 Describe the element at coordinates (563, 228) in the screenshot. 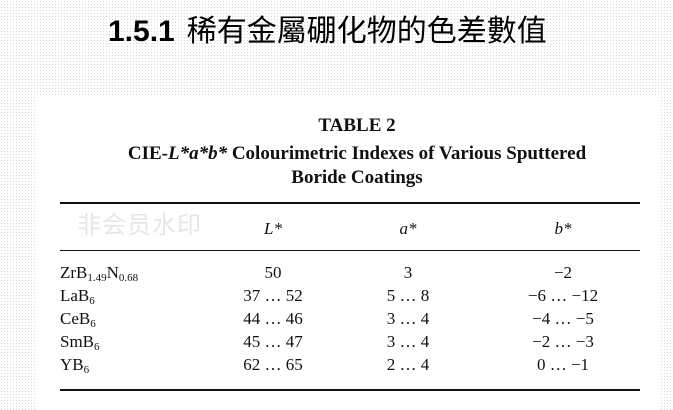

I see `column-header-b: b*` at that location.